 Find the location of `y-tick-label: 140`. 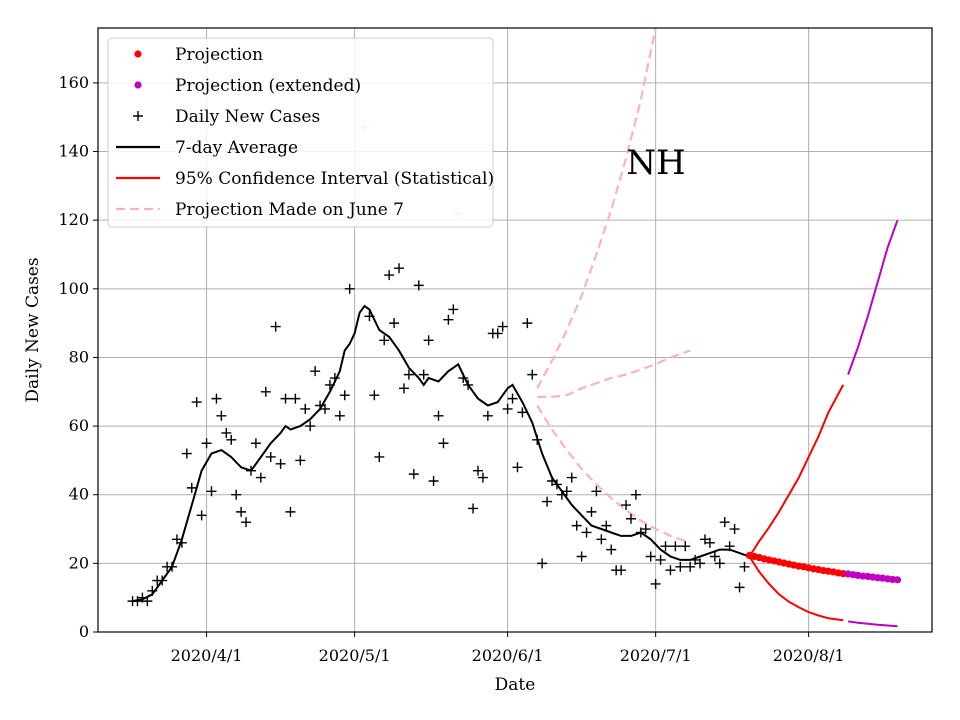

y-tick-label: 140 is located at coordinates (73, 151).